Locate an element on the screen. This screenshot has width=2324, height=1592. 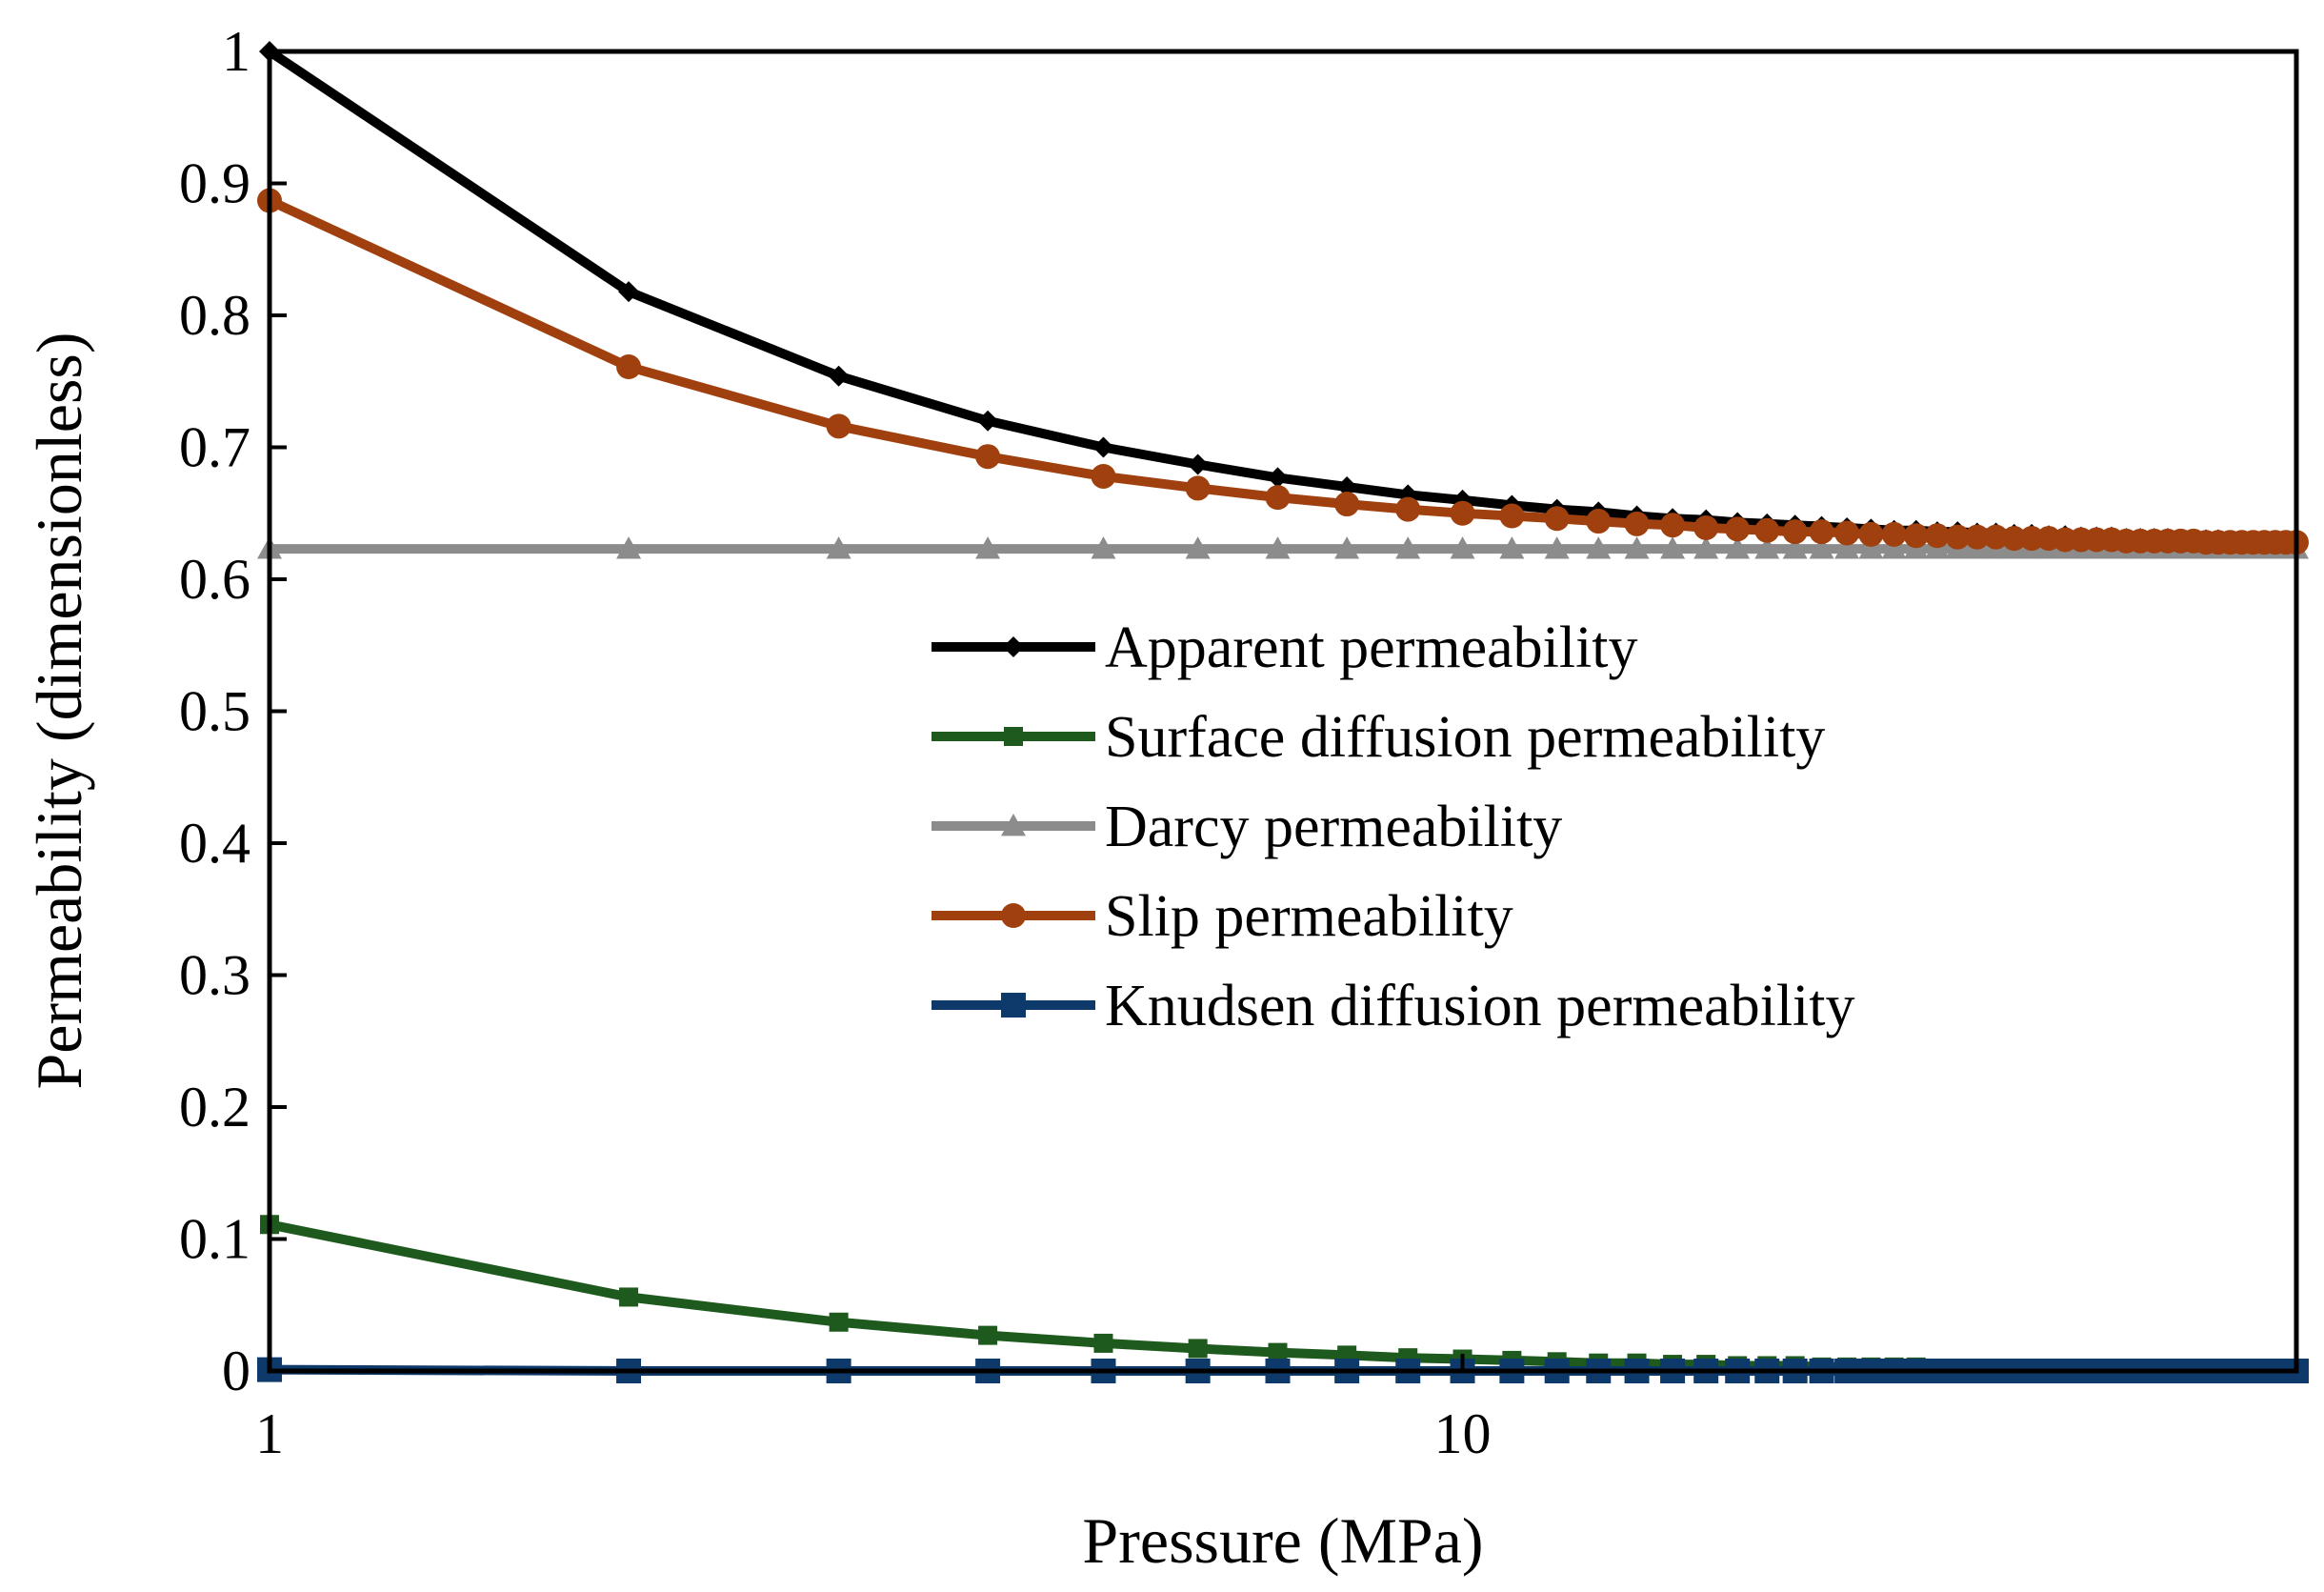
x-tick-label: 1 is located at coordinates (269, 1433).